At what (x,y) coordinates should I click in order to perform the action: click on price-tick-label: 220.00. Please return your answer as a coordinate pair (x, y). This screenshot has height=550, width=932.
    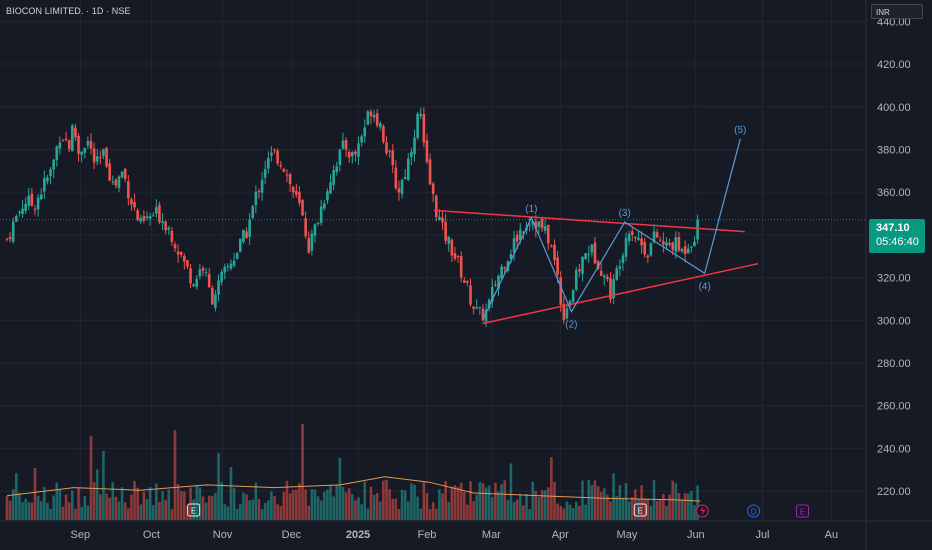
    Looking at the image, I should click on (894, 492).